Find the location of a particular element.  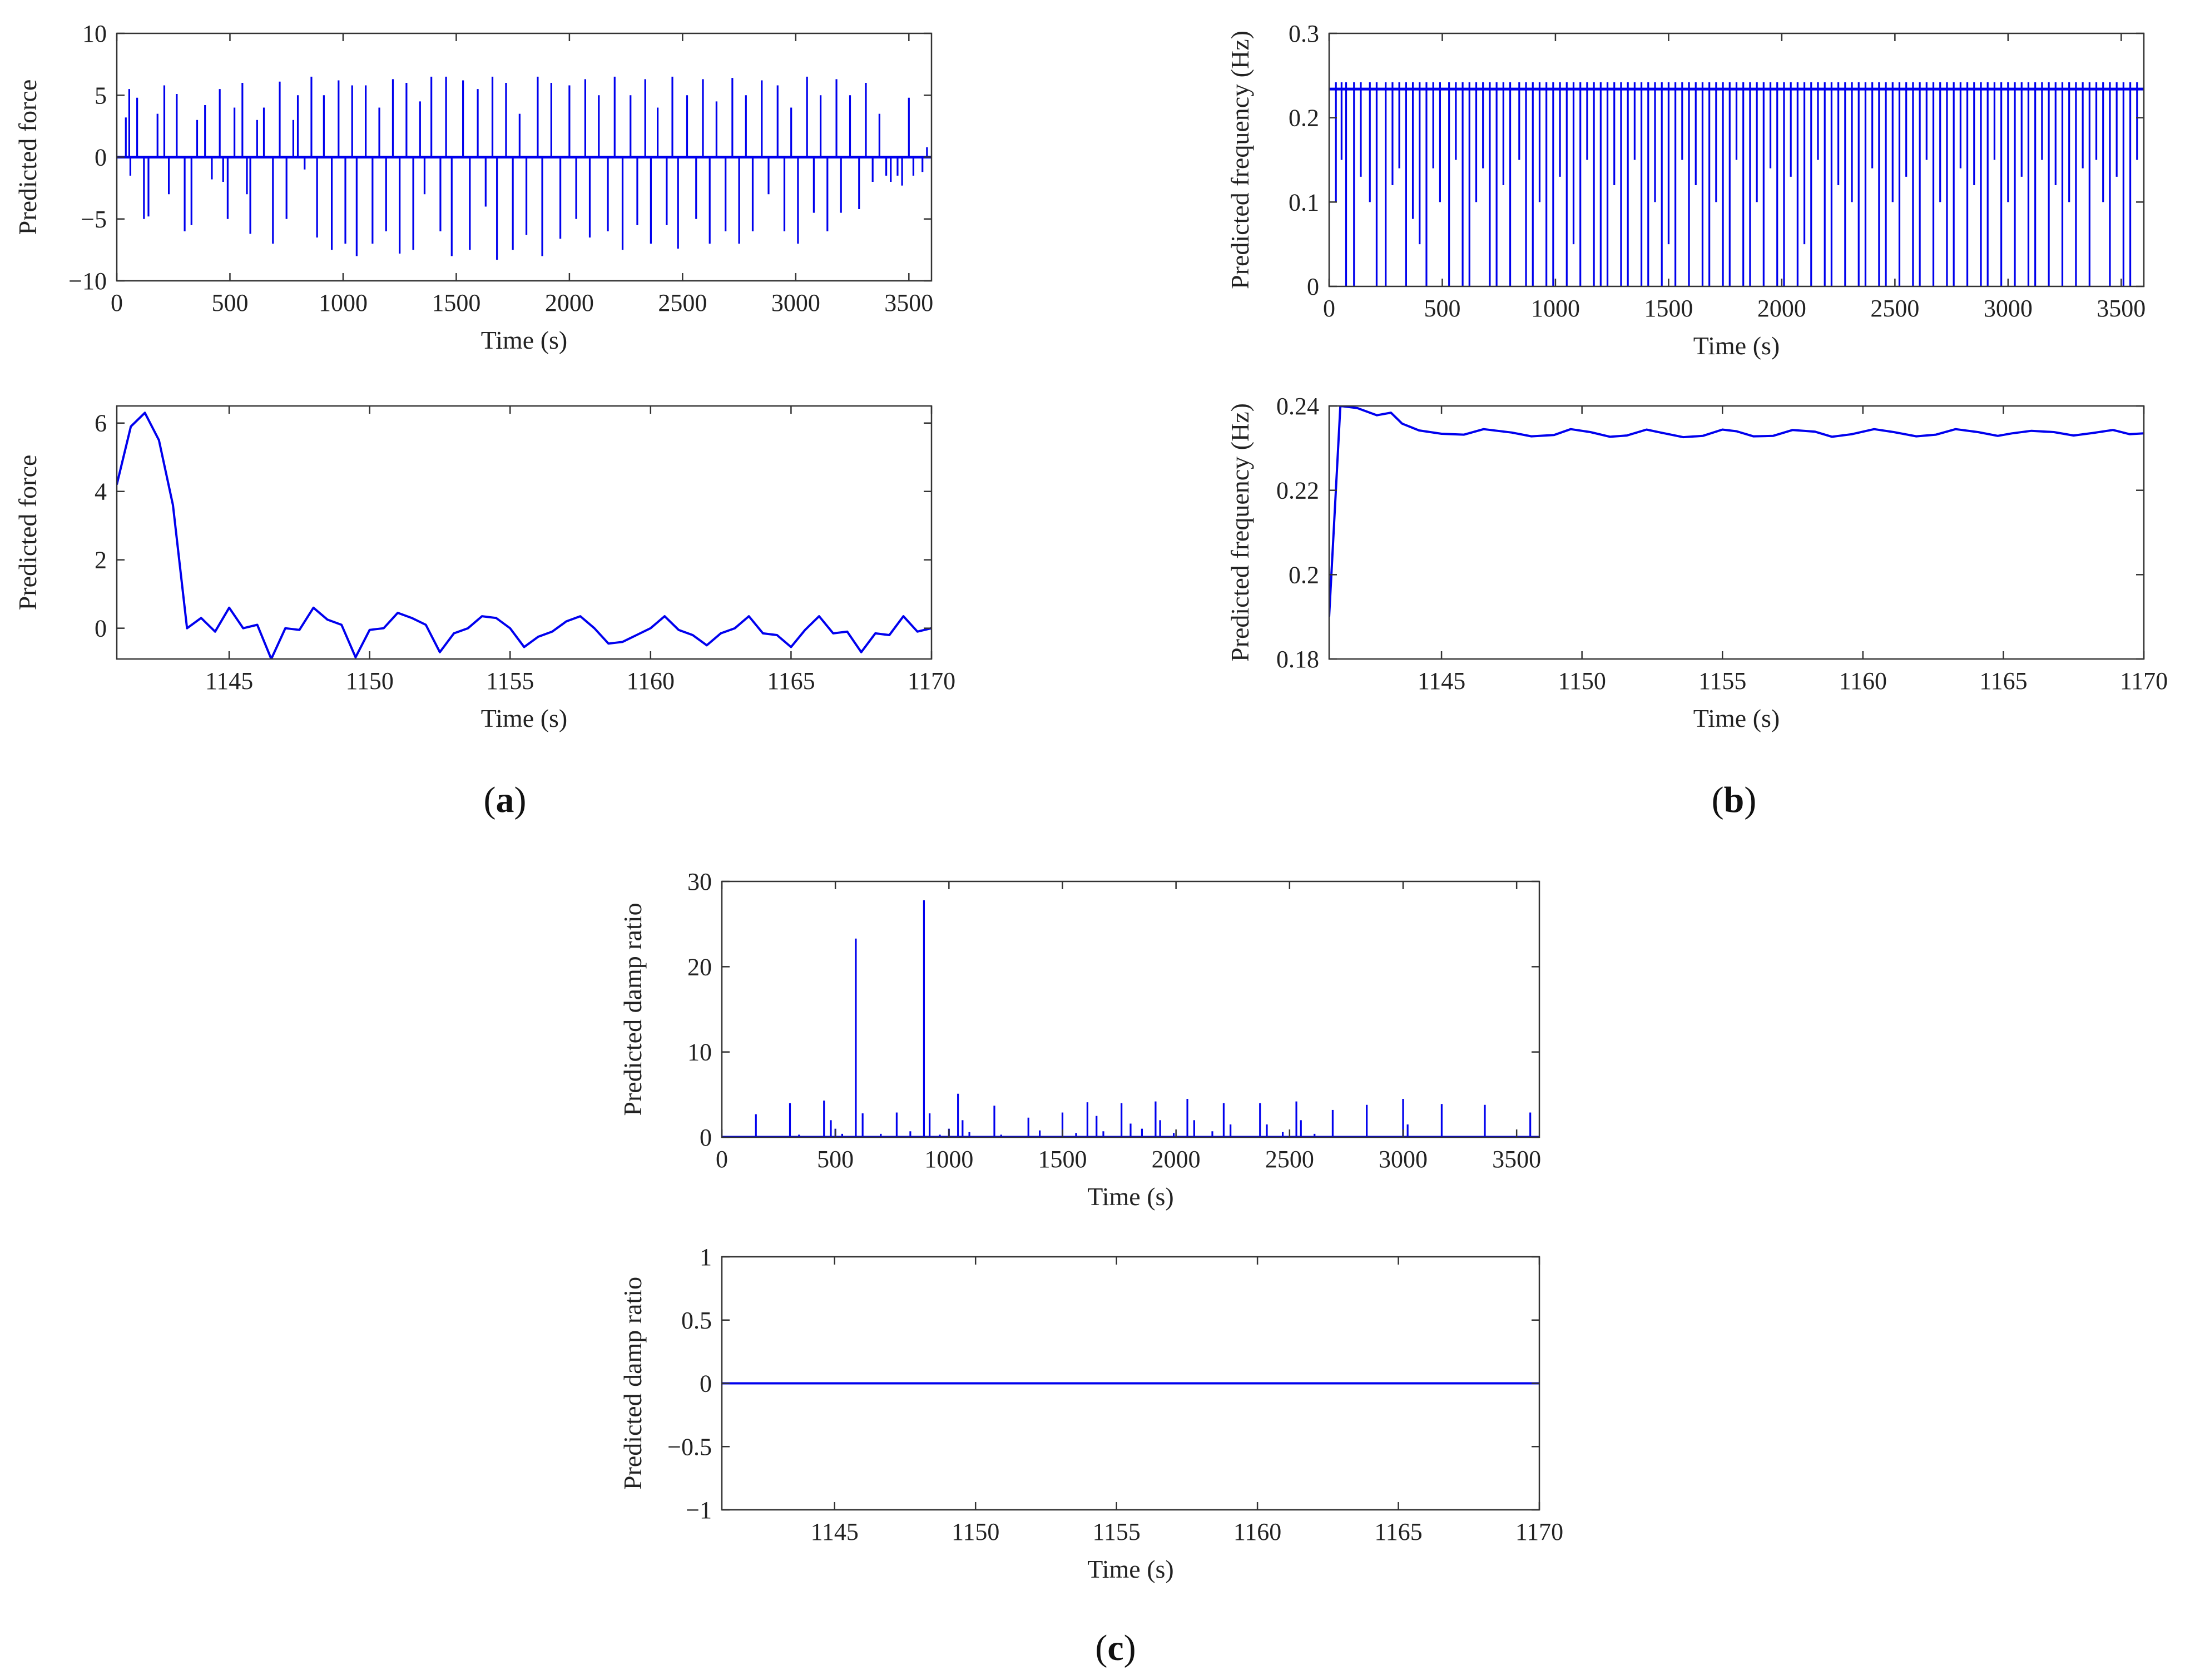

y-tick-label: 20 is located at coordinates (699, 966).